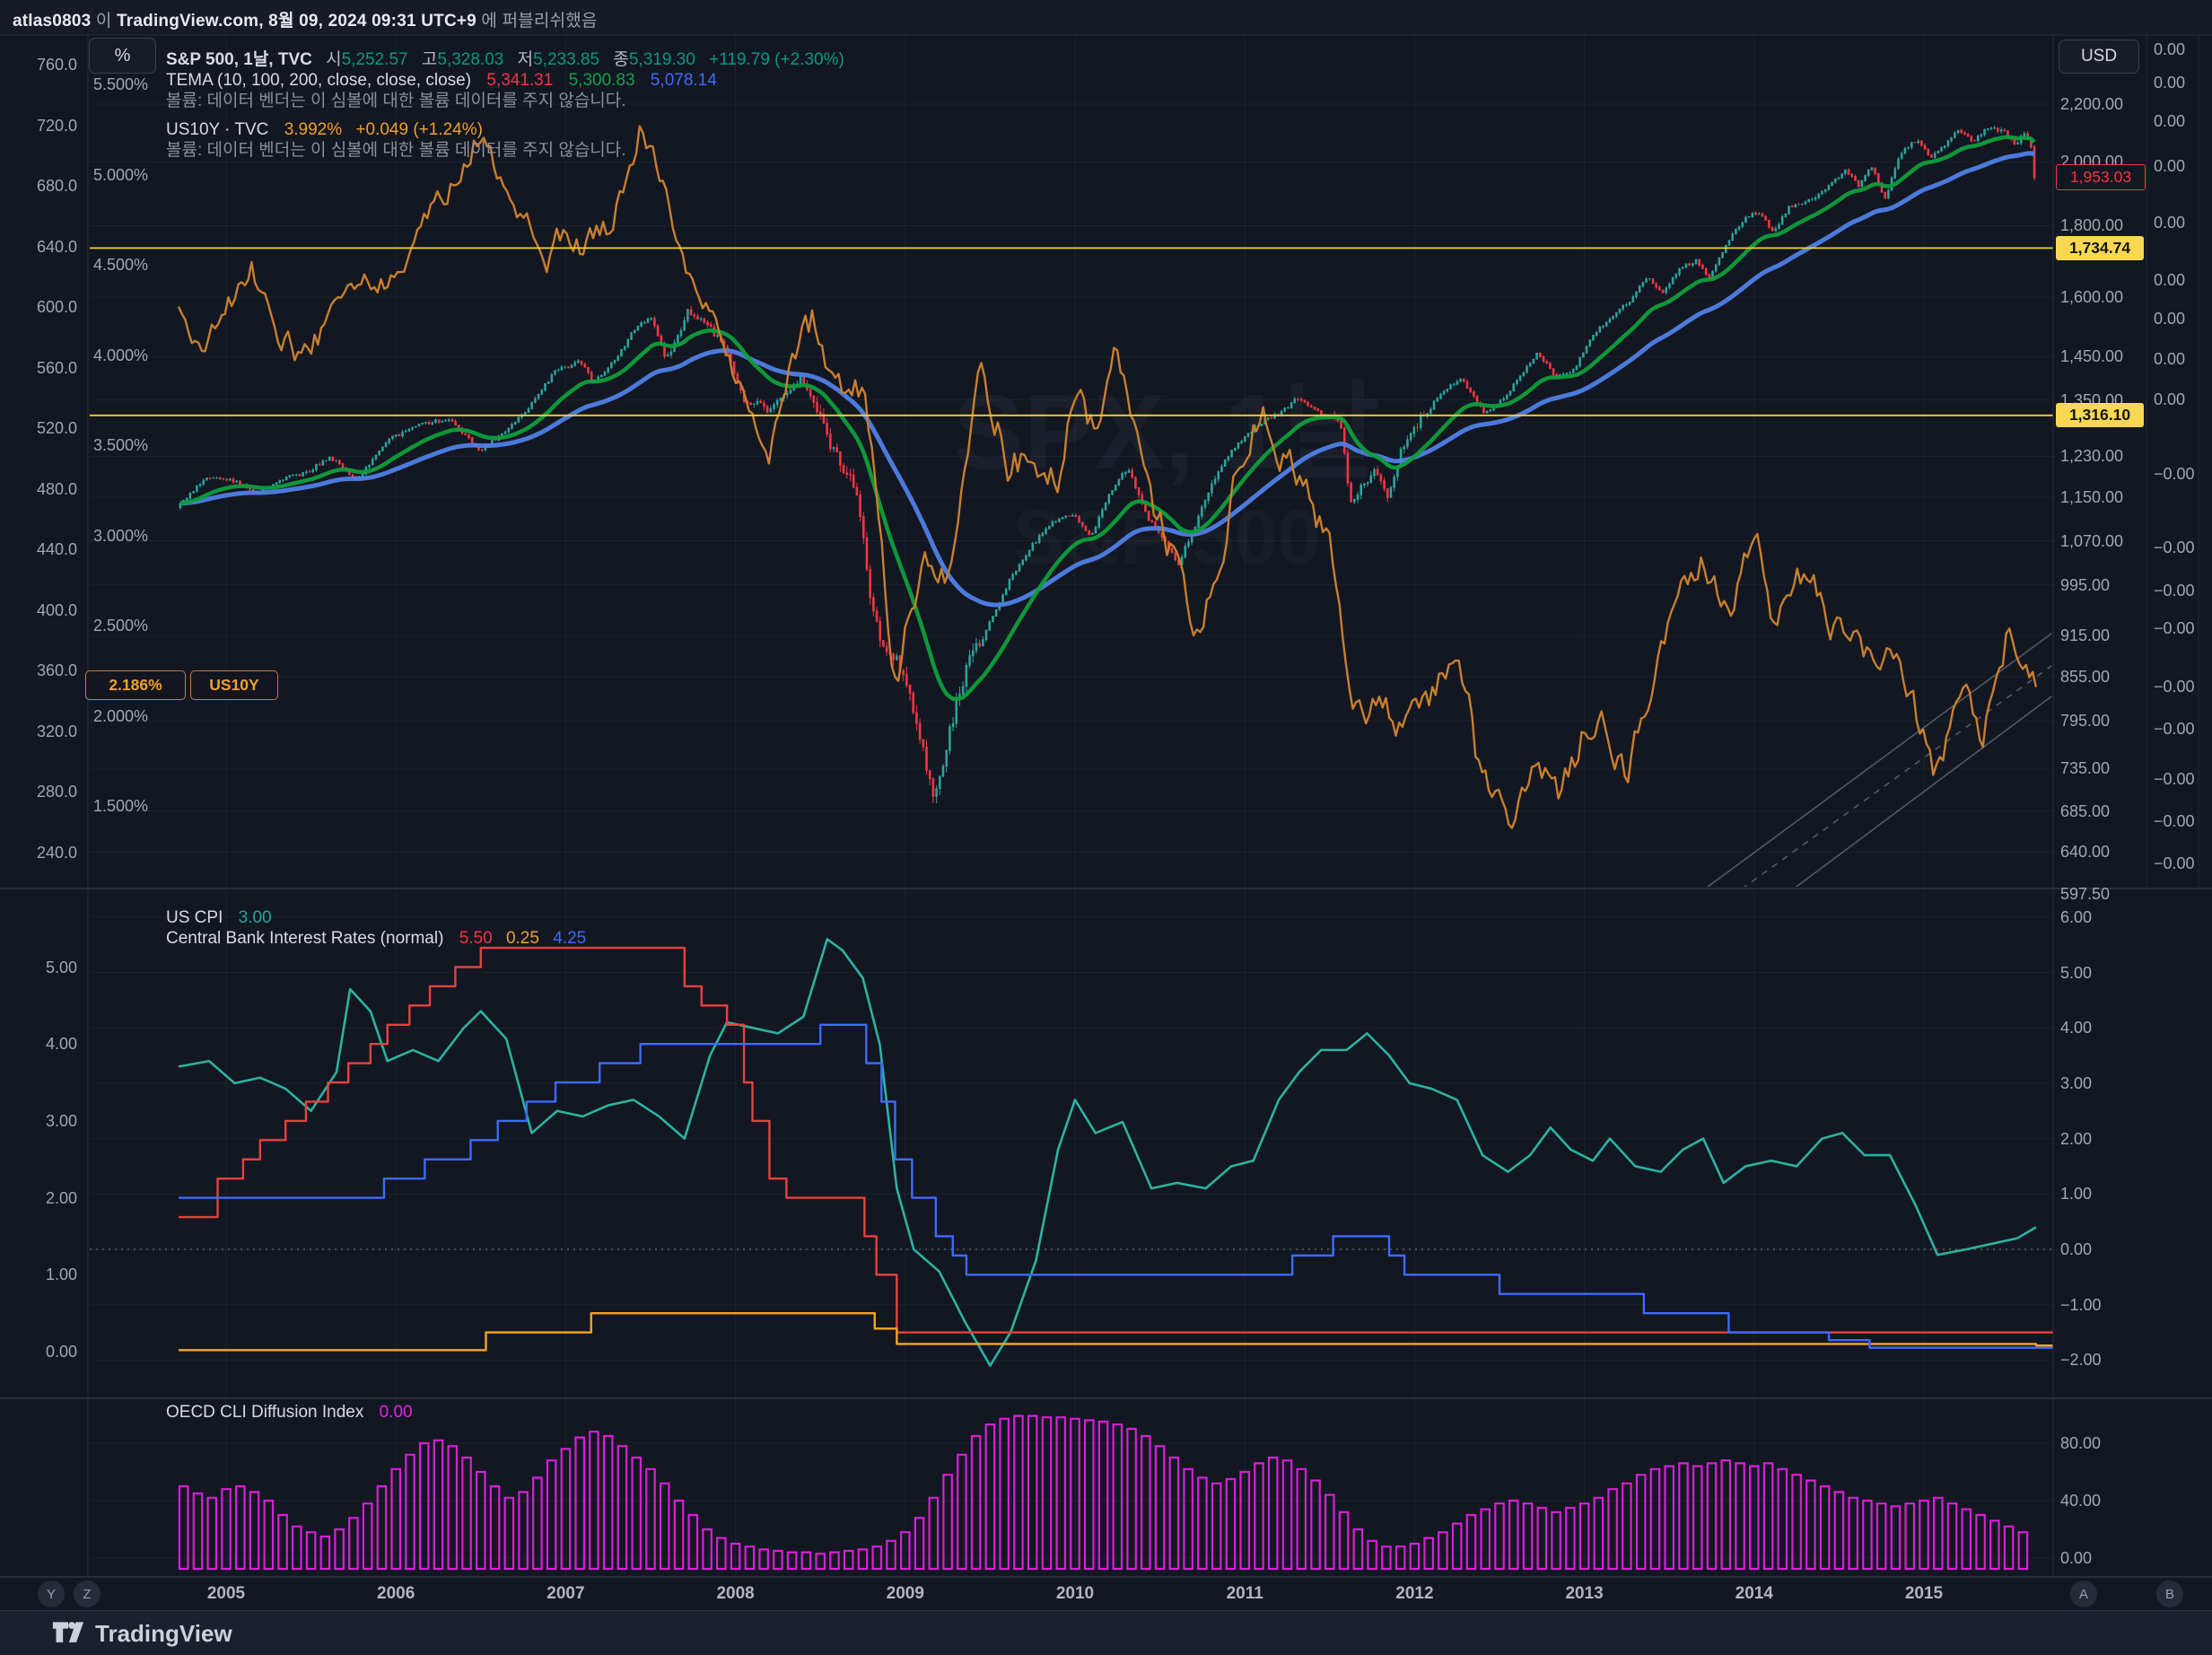 The width and height of the screenshot is (2212, 1655). What do you see at coordinates (2101, 177) in the screenshot?
I see `last-price-tag: 1,953.03` at bounding box center [2101, 177].